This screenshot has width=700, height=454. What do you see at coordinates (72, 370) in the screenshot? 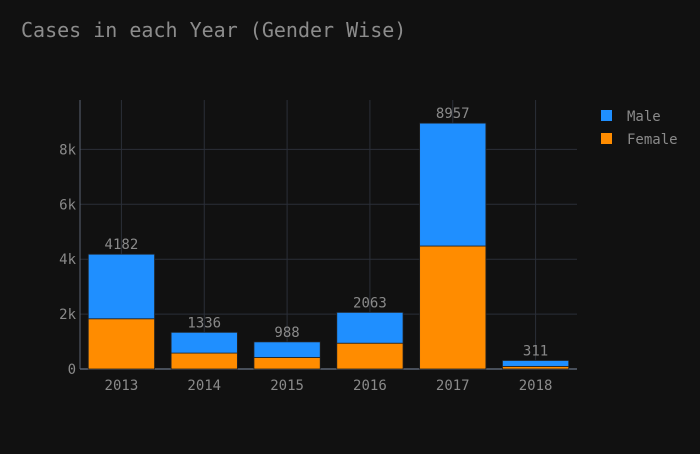
I see `y-tick-label: 0` at bounding box center [72, 370].